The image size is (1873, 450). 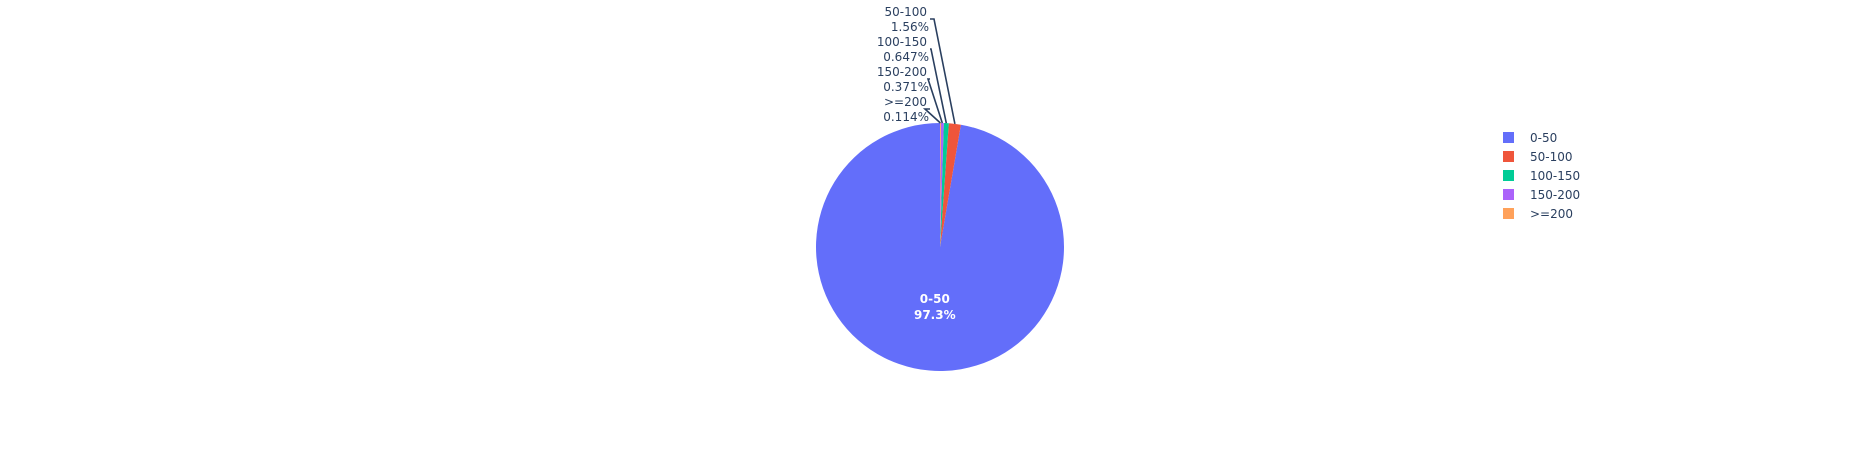 What do you see at coordinates (935, 299) in the screenshot?
I see `slice-label-name-0-50: 0-50` at bounding box center [935, 299].